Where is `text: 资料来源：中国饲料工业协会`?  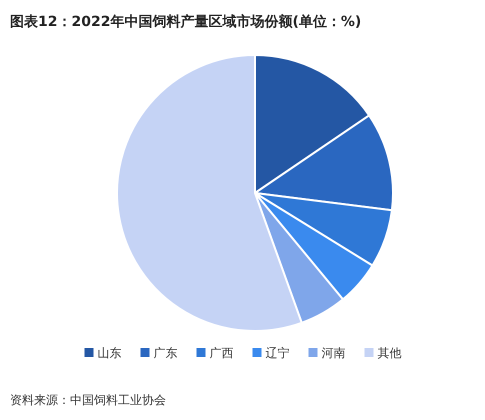
text: 资料来源：中国饲料工业协会 is located at coordinates (88, 400).